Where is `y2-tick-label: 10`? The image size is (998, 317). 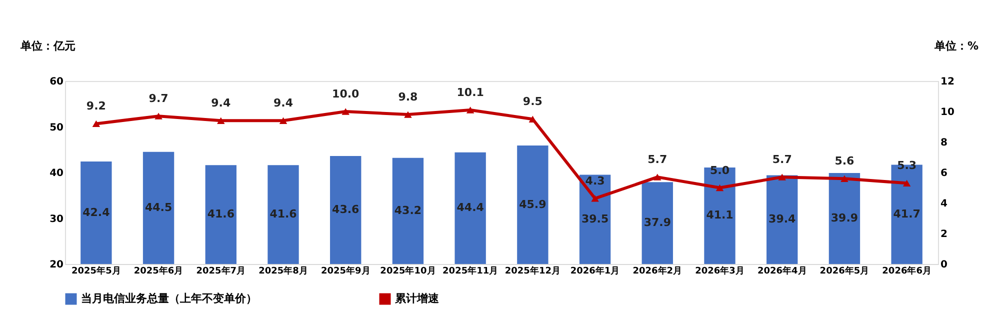
y2-tick-label: 10 is located at coordinates (947, 112).